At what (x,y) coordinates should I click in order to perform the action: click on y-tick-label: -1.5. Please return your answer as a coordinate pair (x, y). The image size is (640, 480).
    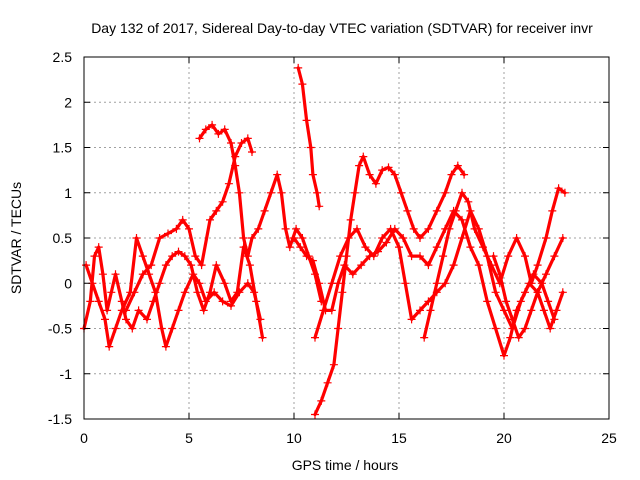
    Looking at the image, I should click on (60, 419).